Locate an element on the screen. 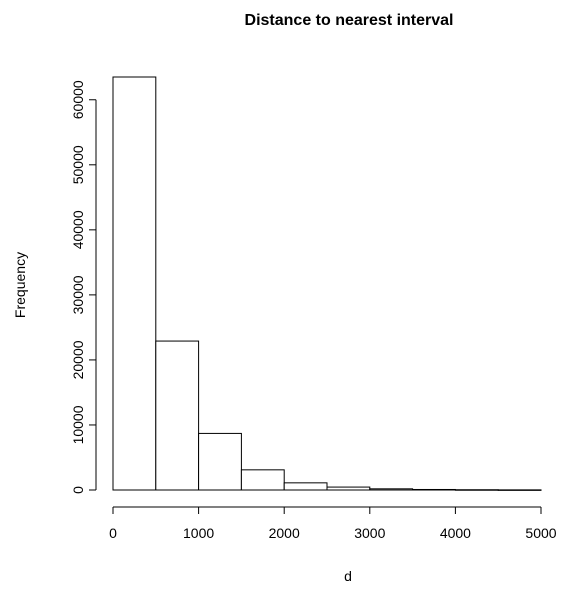 The image size is (576, 590). x-axis-label: d is located at coordinates (348, 576).